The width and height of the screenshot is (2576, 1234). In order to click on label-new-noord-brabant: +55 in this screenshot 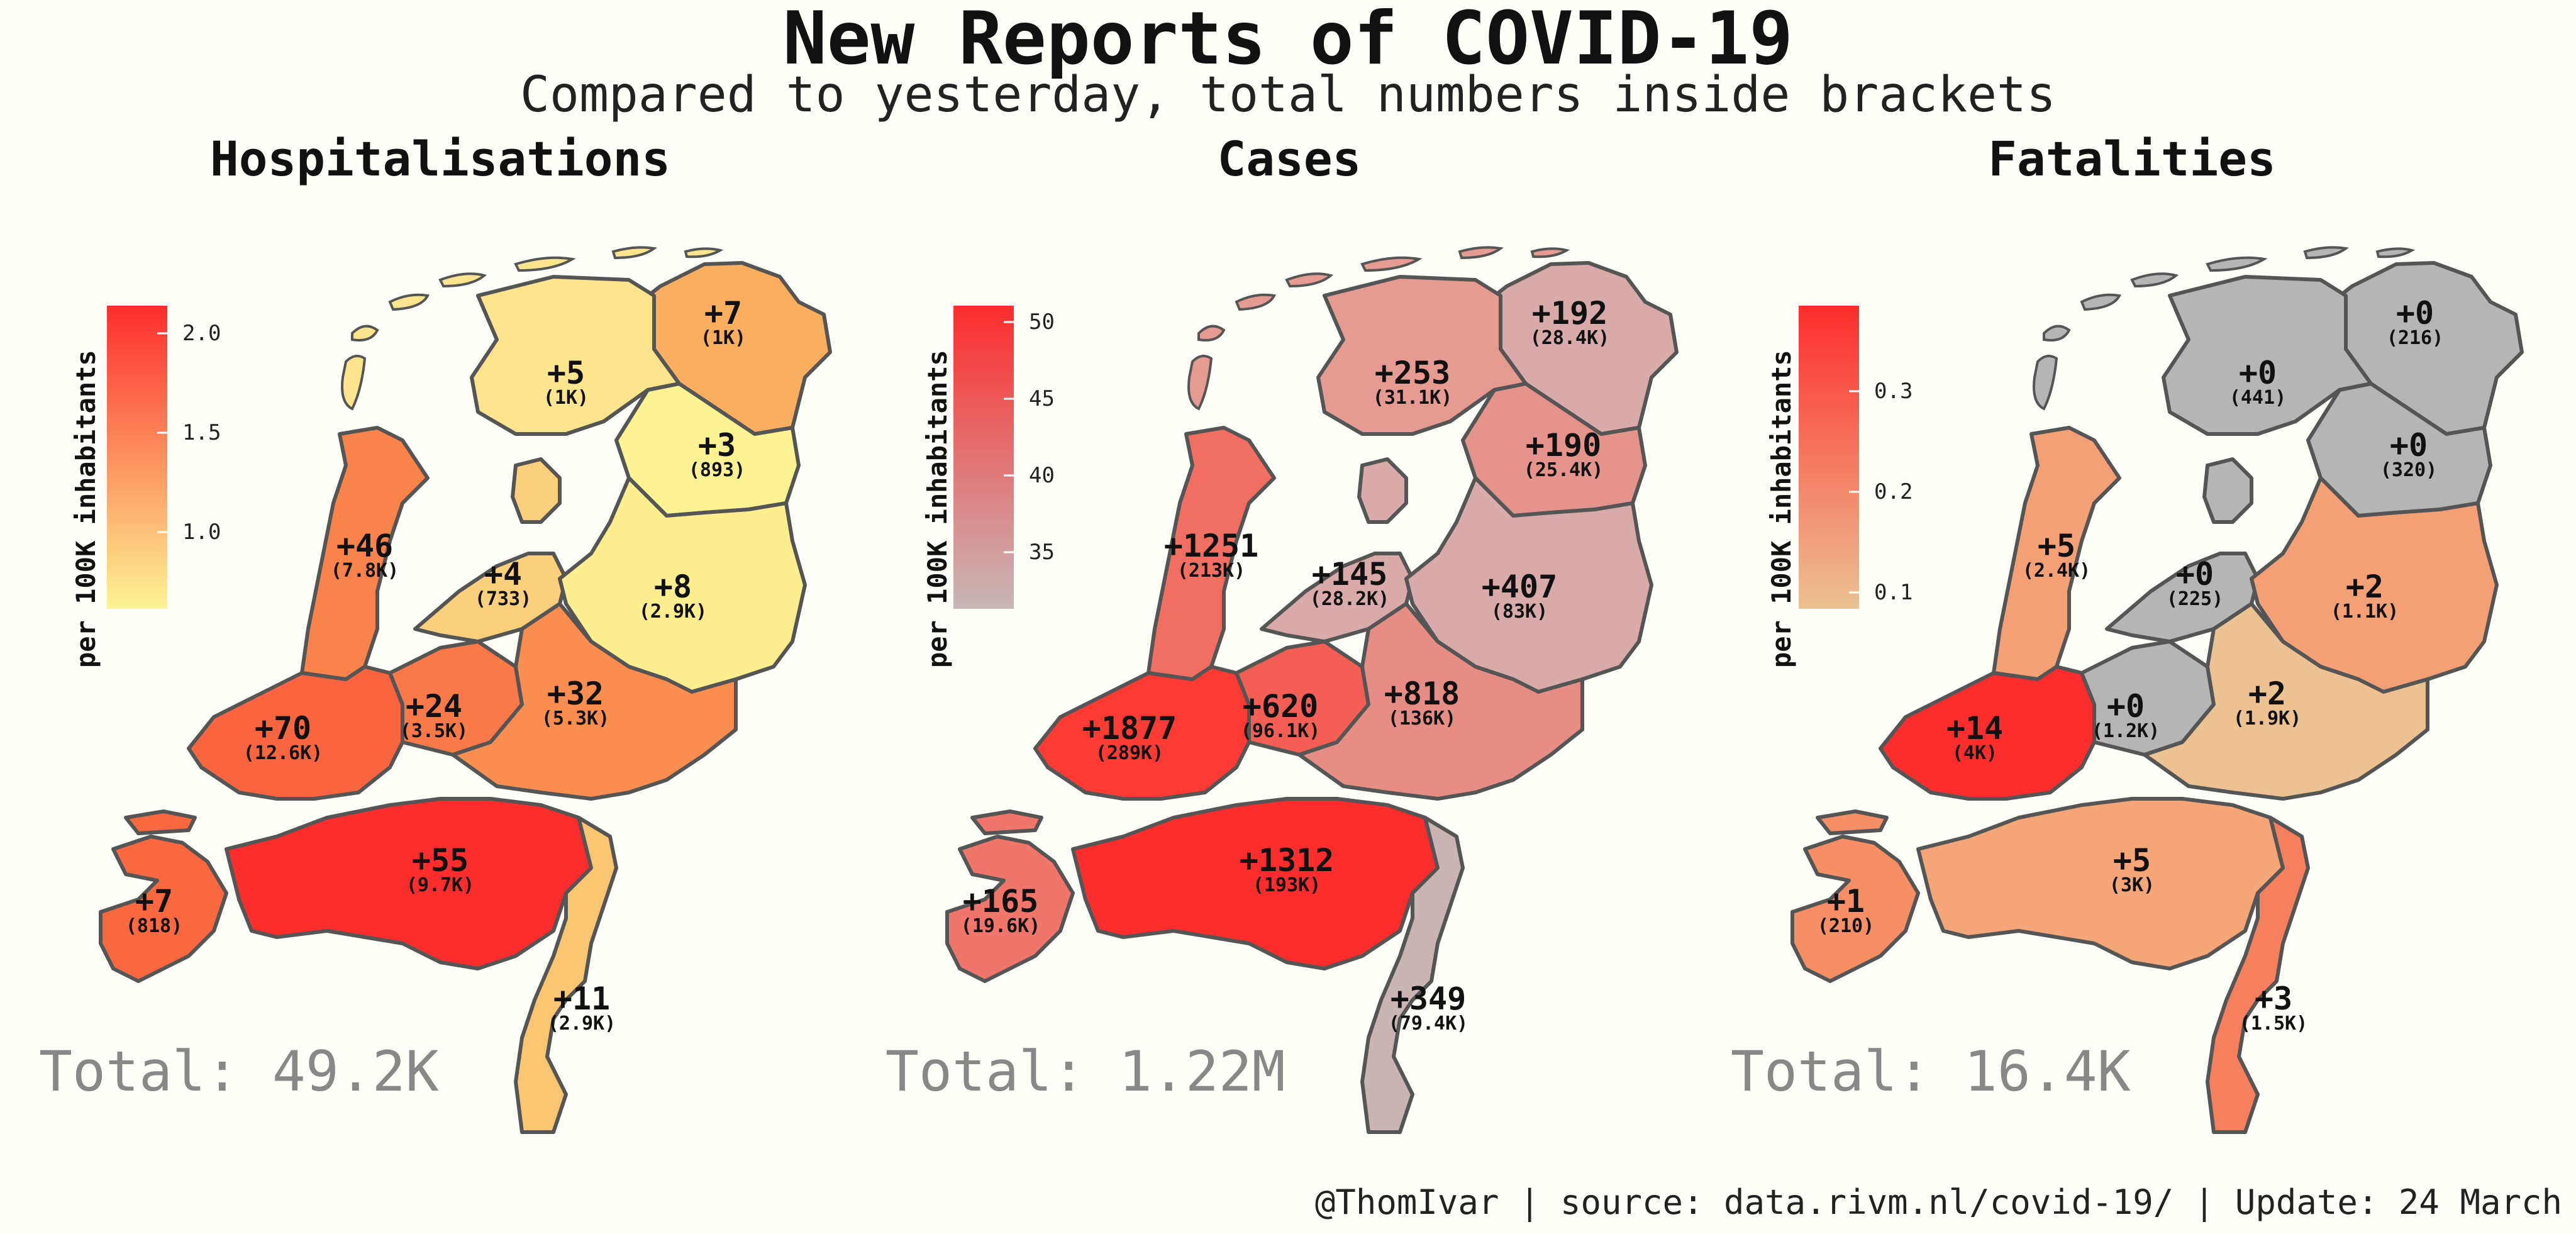, I will do `click(440, 861)`.